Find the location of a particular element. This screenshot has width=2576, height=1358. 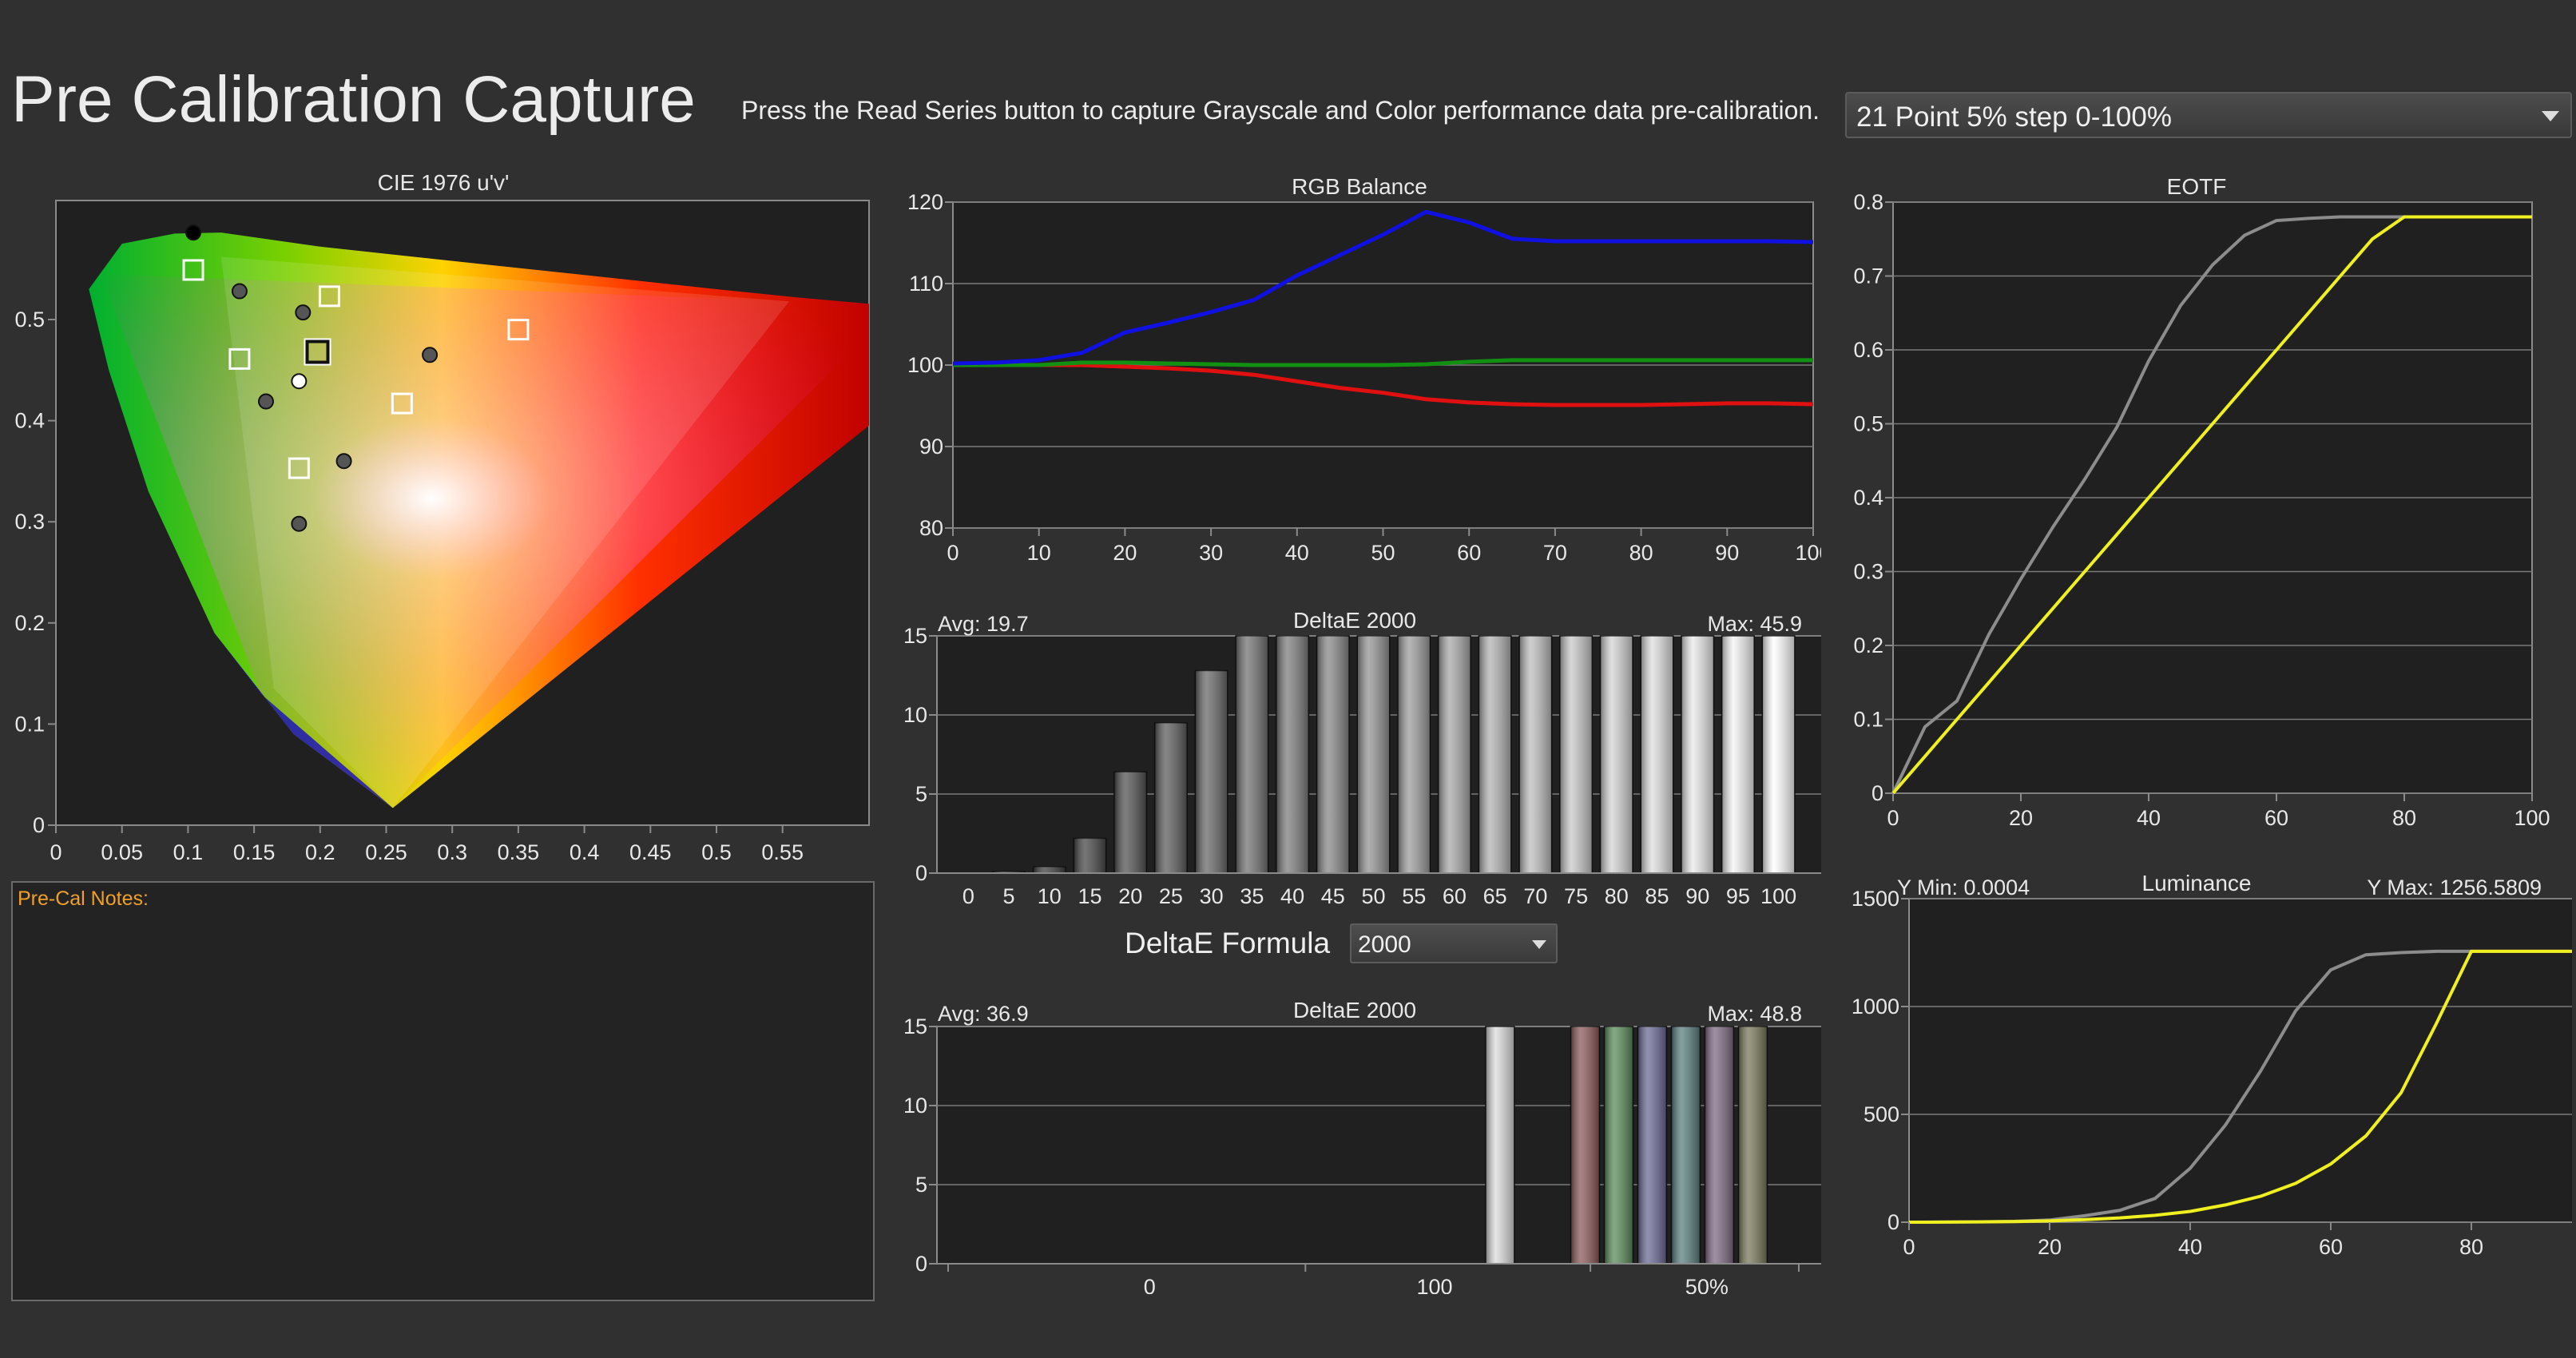

eotf-y-tick-label: 0.7 is located at coordinates (1868, 276).